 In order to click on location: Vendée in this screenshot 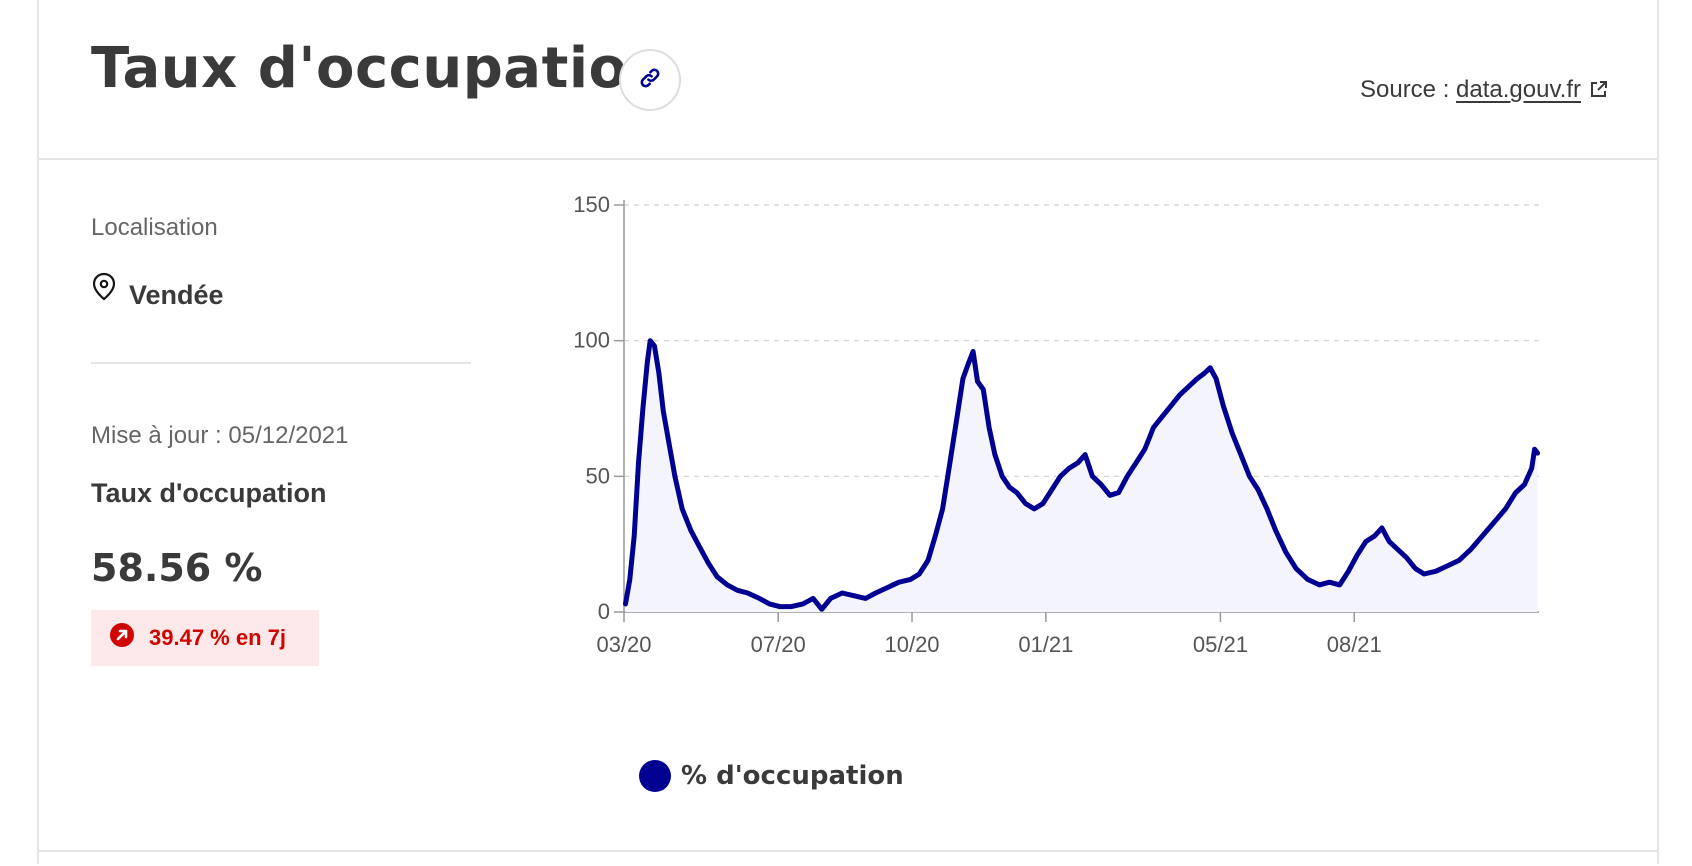, I will do `click(157, 289)`.